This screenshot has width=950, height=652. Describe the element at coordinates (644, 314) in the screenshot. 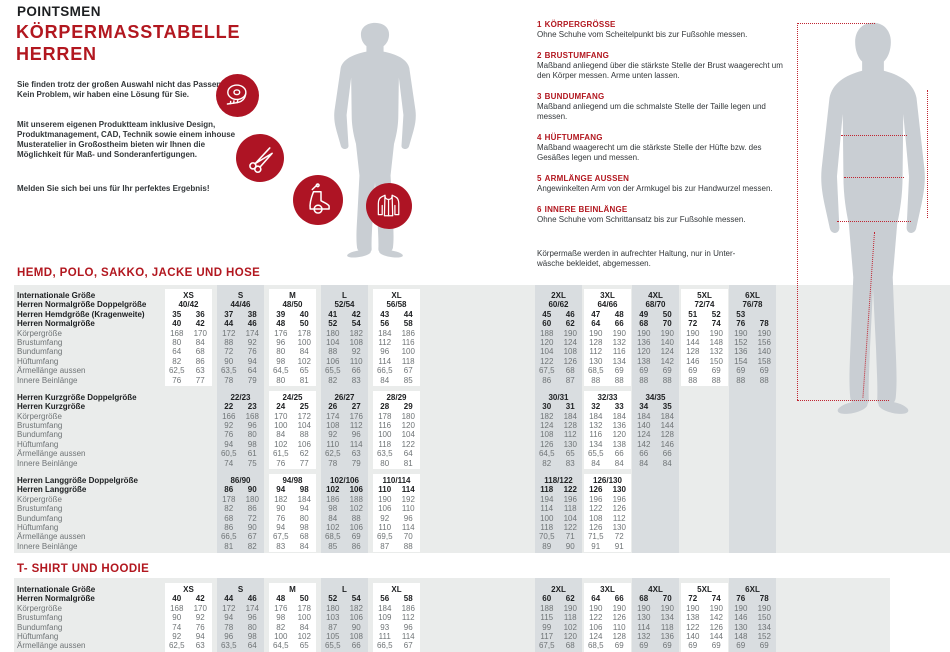

I see `size-cell: 49` at that location.